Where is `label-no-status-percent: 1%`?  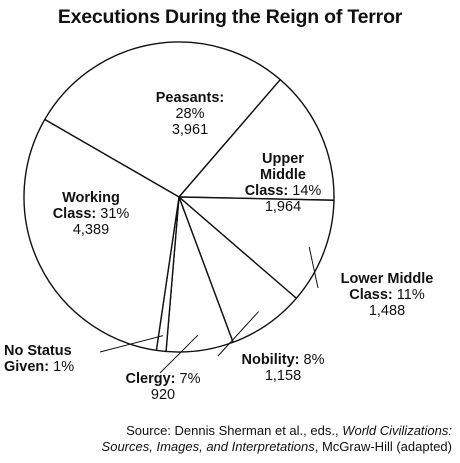
label-no-status-percent: 1% is located at coordinates (64, 367).